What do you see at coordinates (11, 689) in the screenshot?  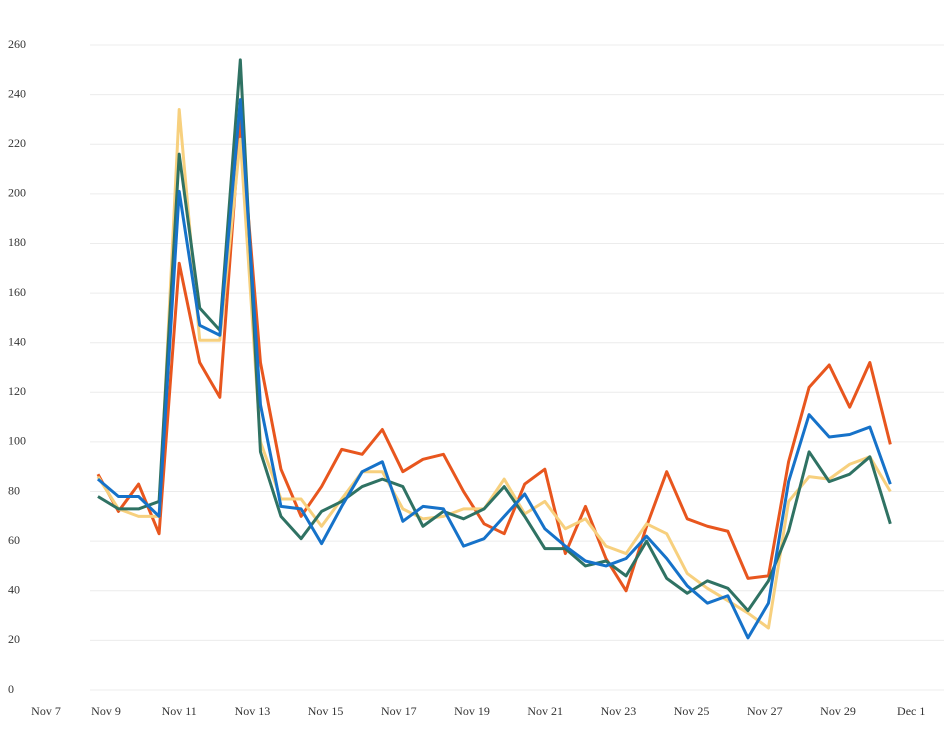 I see `y-tick-label: 0` at bounding box center [11, 689].